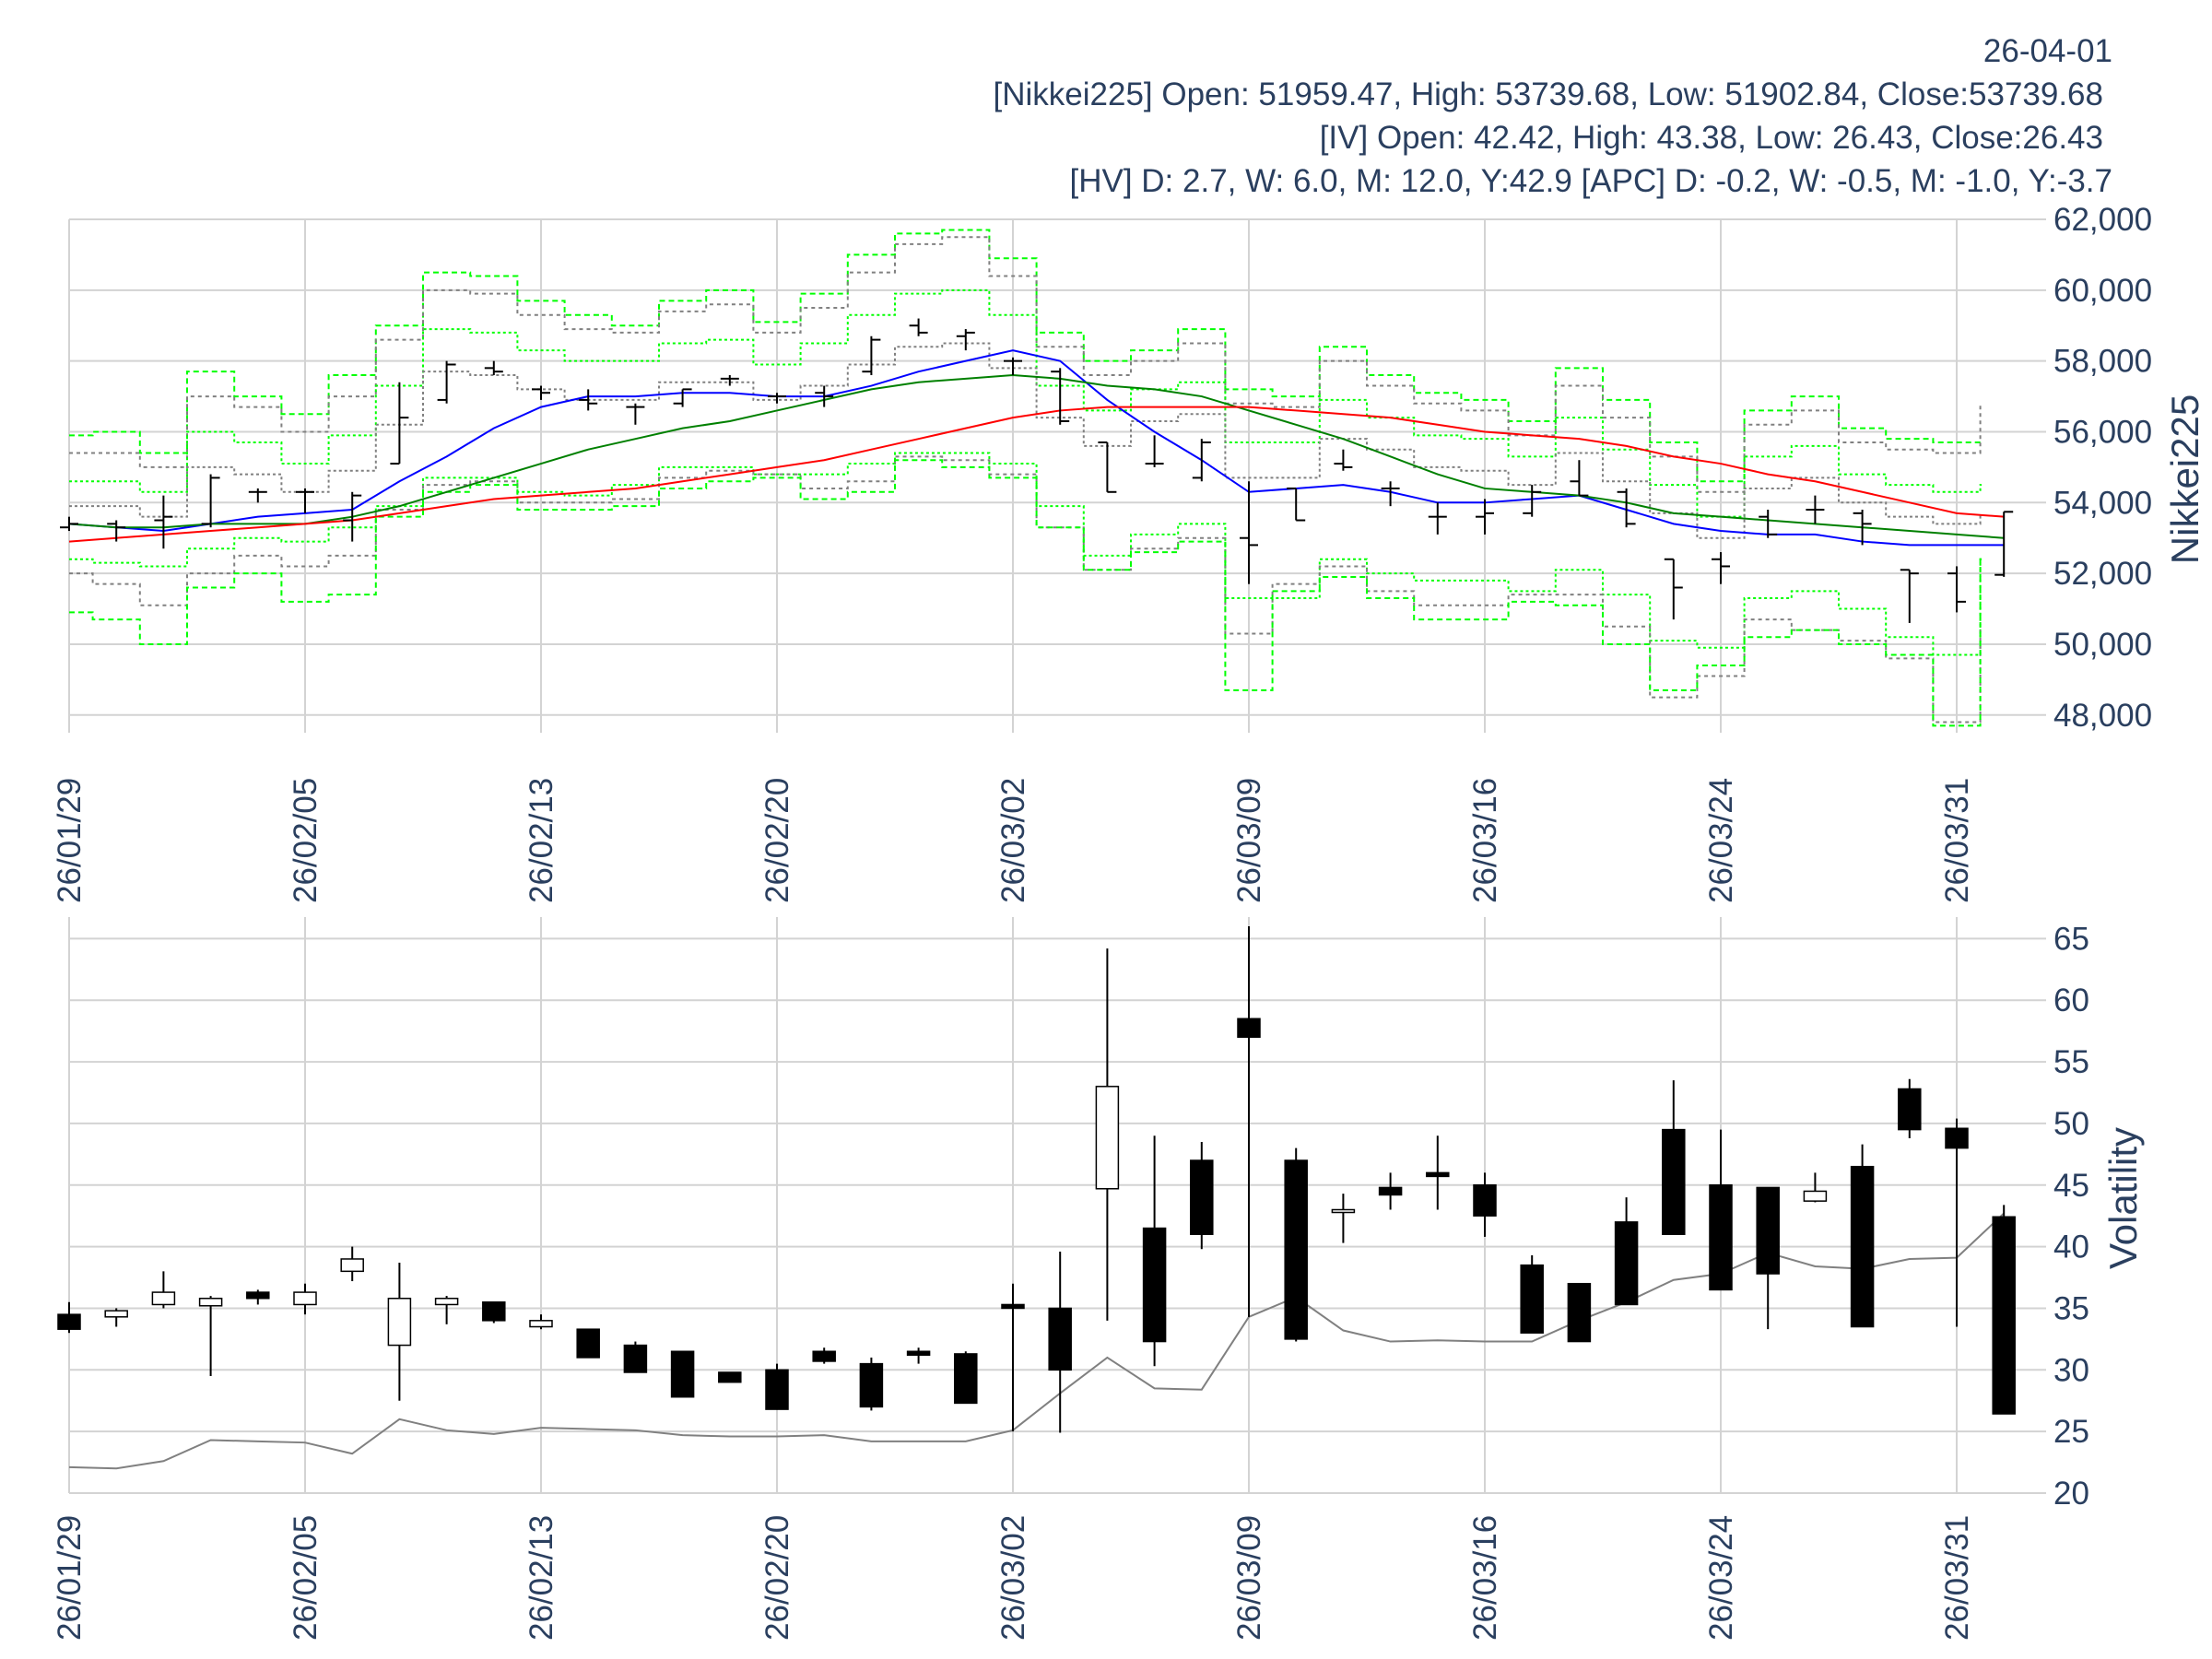 The width and height of the screenshot is (2212, 1659). What do you see at coordinates (2102, 574) in the screenshot?
I see `y-tick-label: 52,000` at bounding box center [2102, 574].